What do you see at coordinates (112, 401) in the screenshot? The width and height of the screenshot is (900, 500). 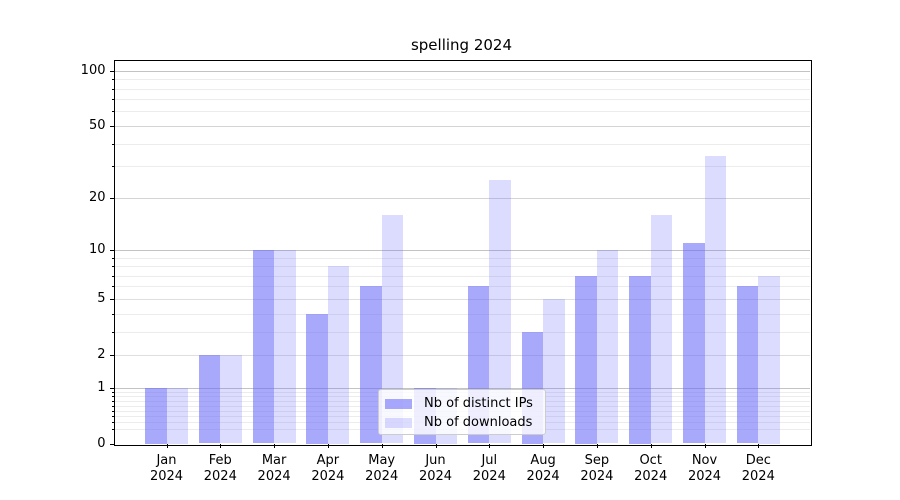 I see `ytick-minor-mark-0.7` at bounding box center [112, 401].